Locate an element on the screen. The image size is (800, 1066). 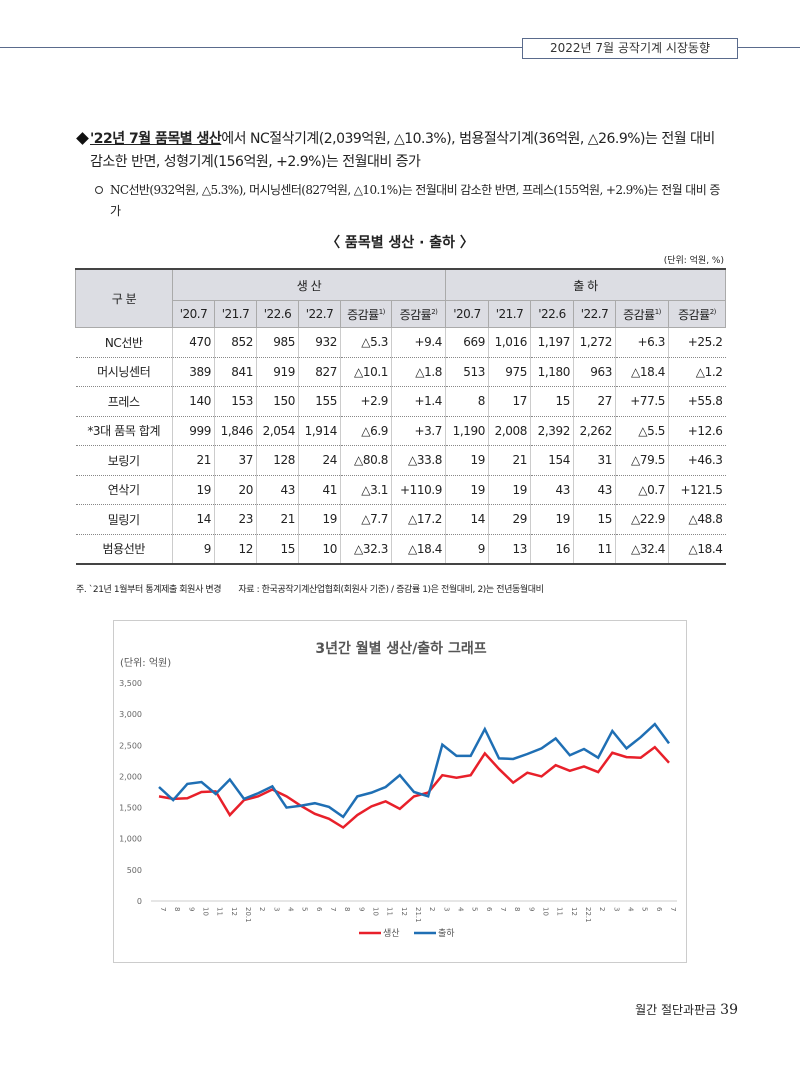
row-label: 보링기 is located at coordinates (124, 460).